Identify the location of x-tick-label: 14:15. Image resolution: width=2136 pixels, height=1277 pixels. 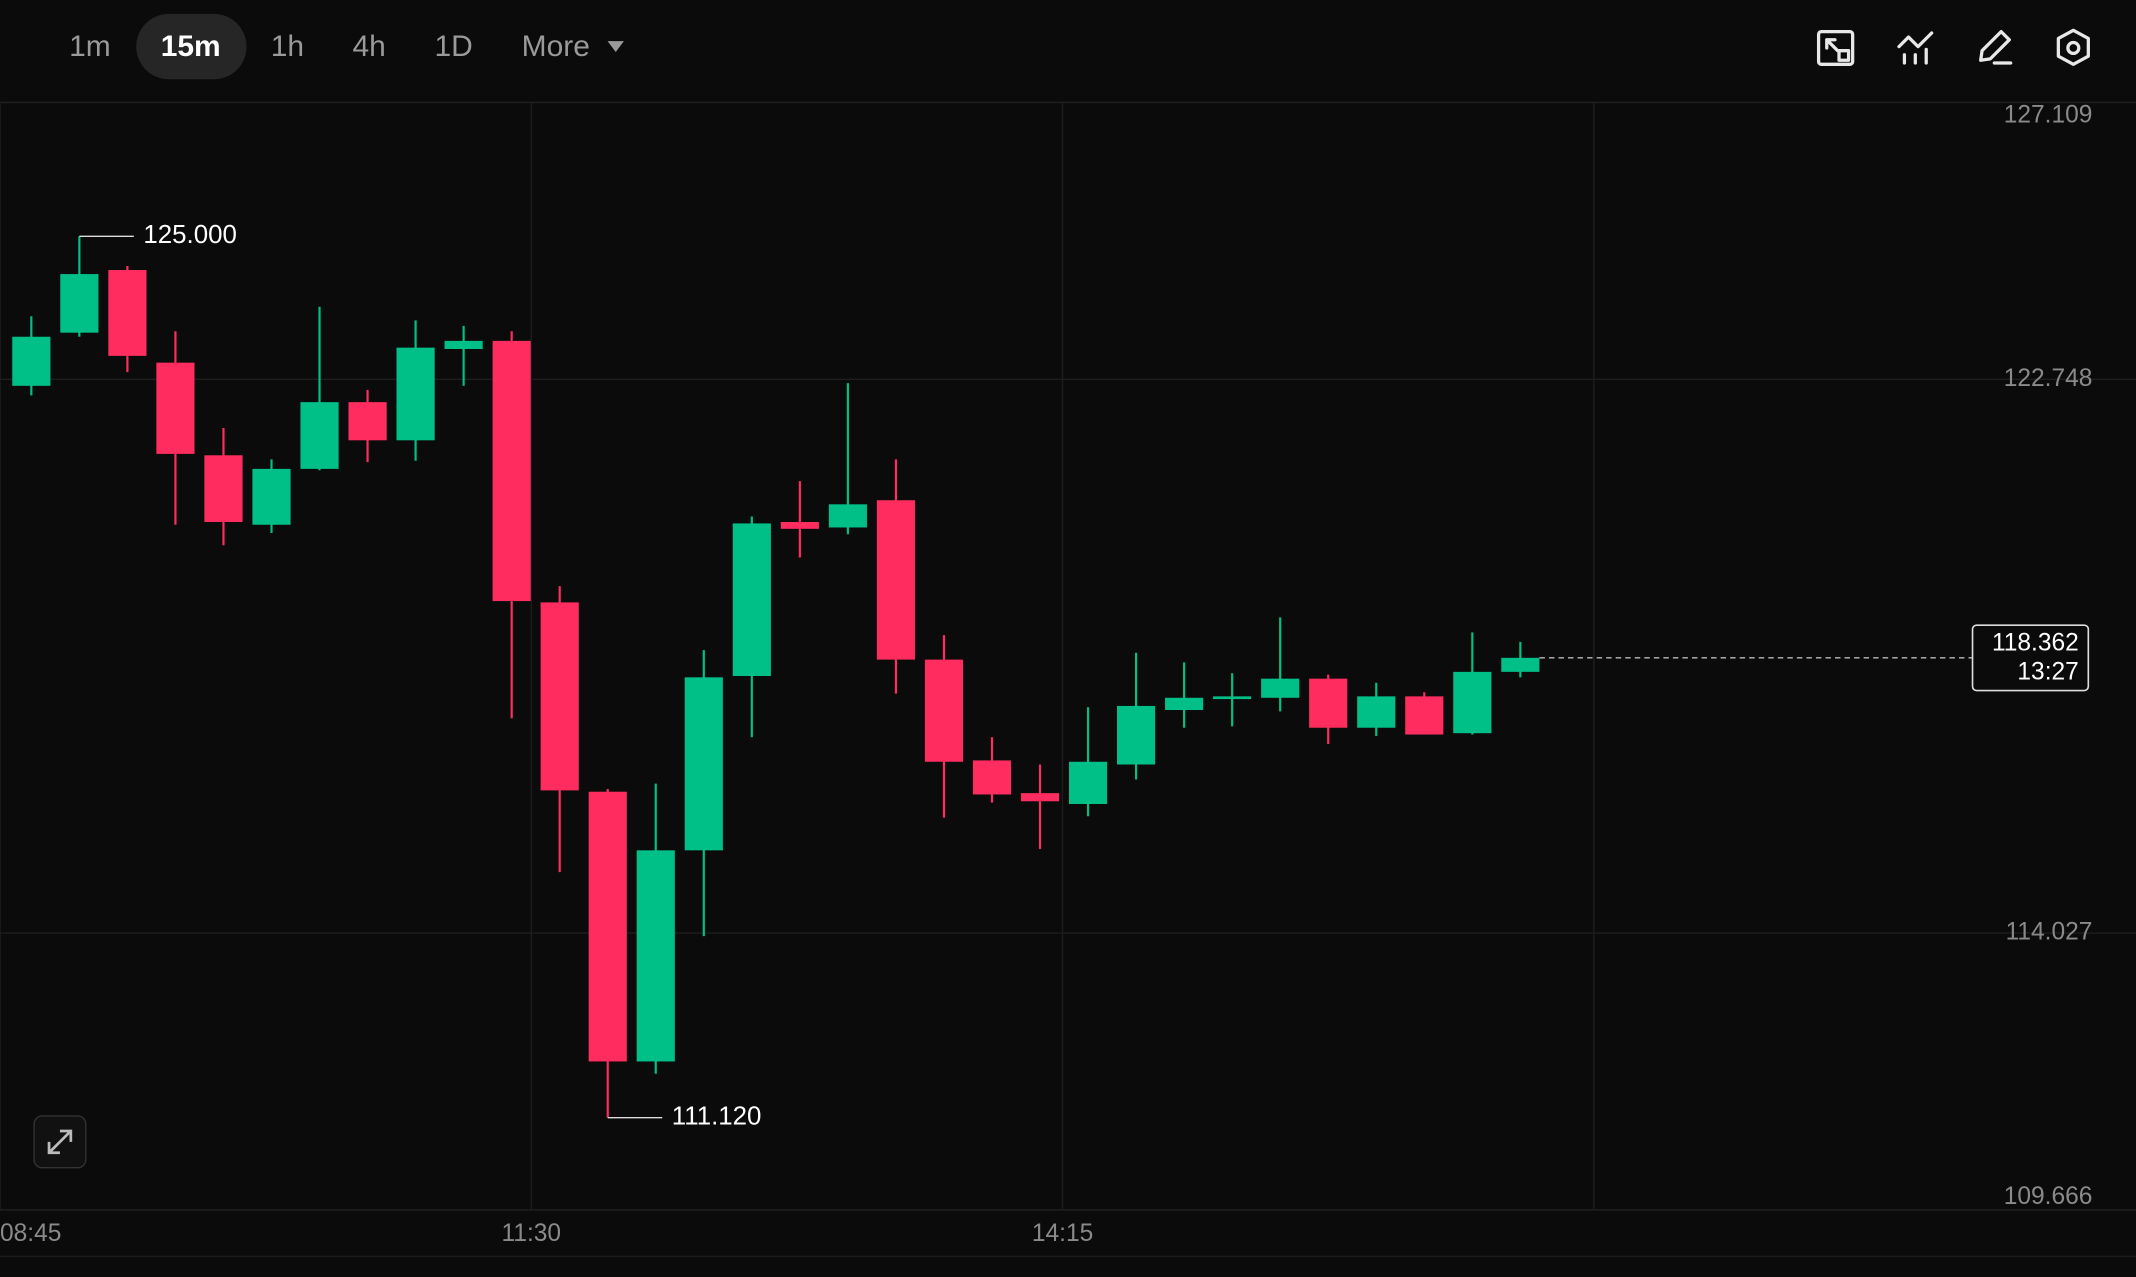
(1062, 1233).